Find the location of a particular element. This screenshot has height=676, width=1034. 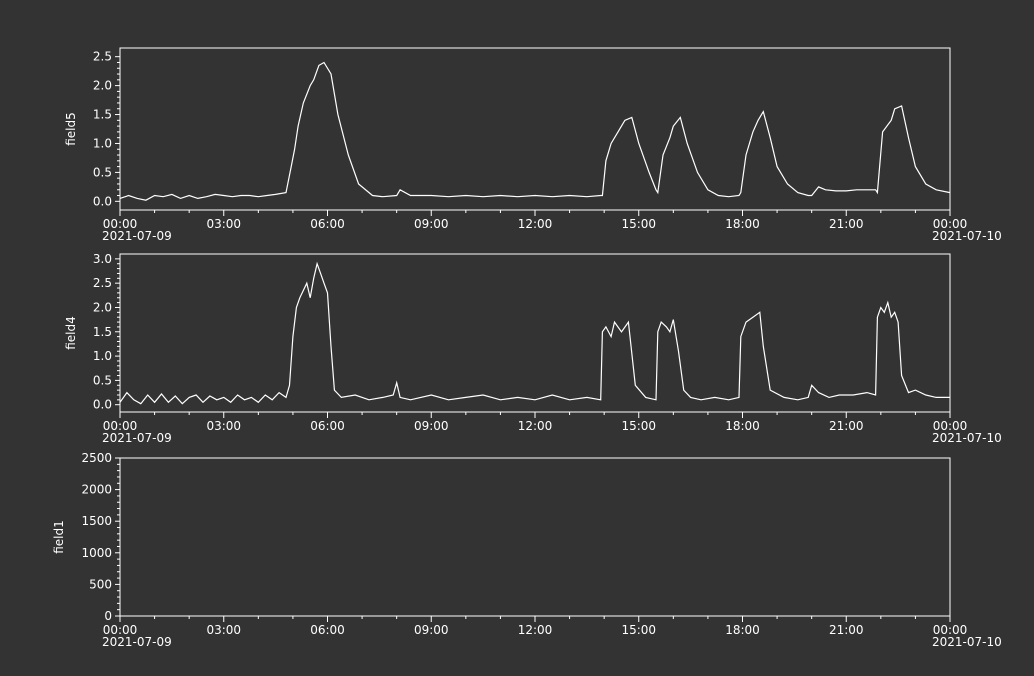

y-axis-label: field5 is located at coordinates (71, 129).